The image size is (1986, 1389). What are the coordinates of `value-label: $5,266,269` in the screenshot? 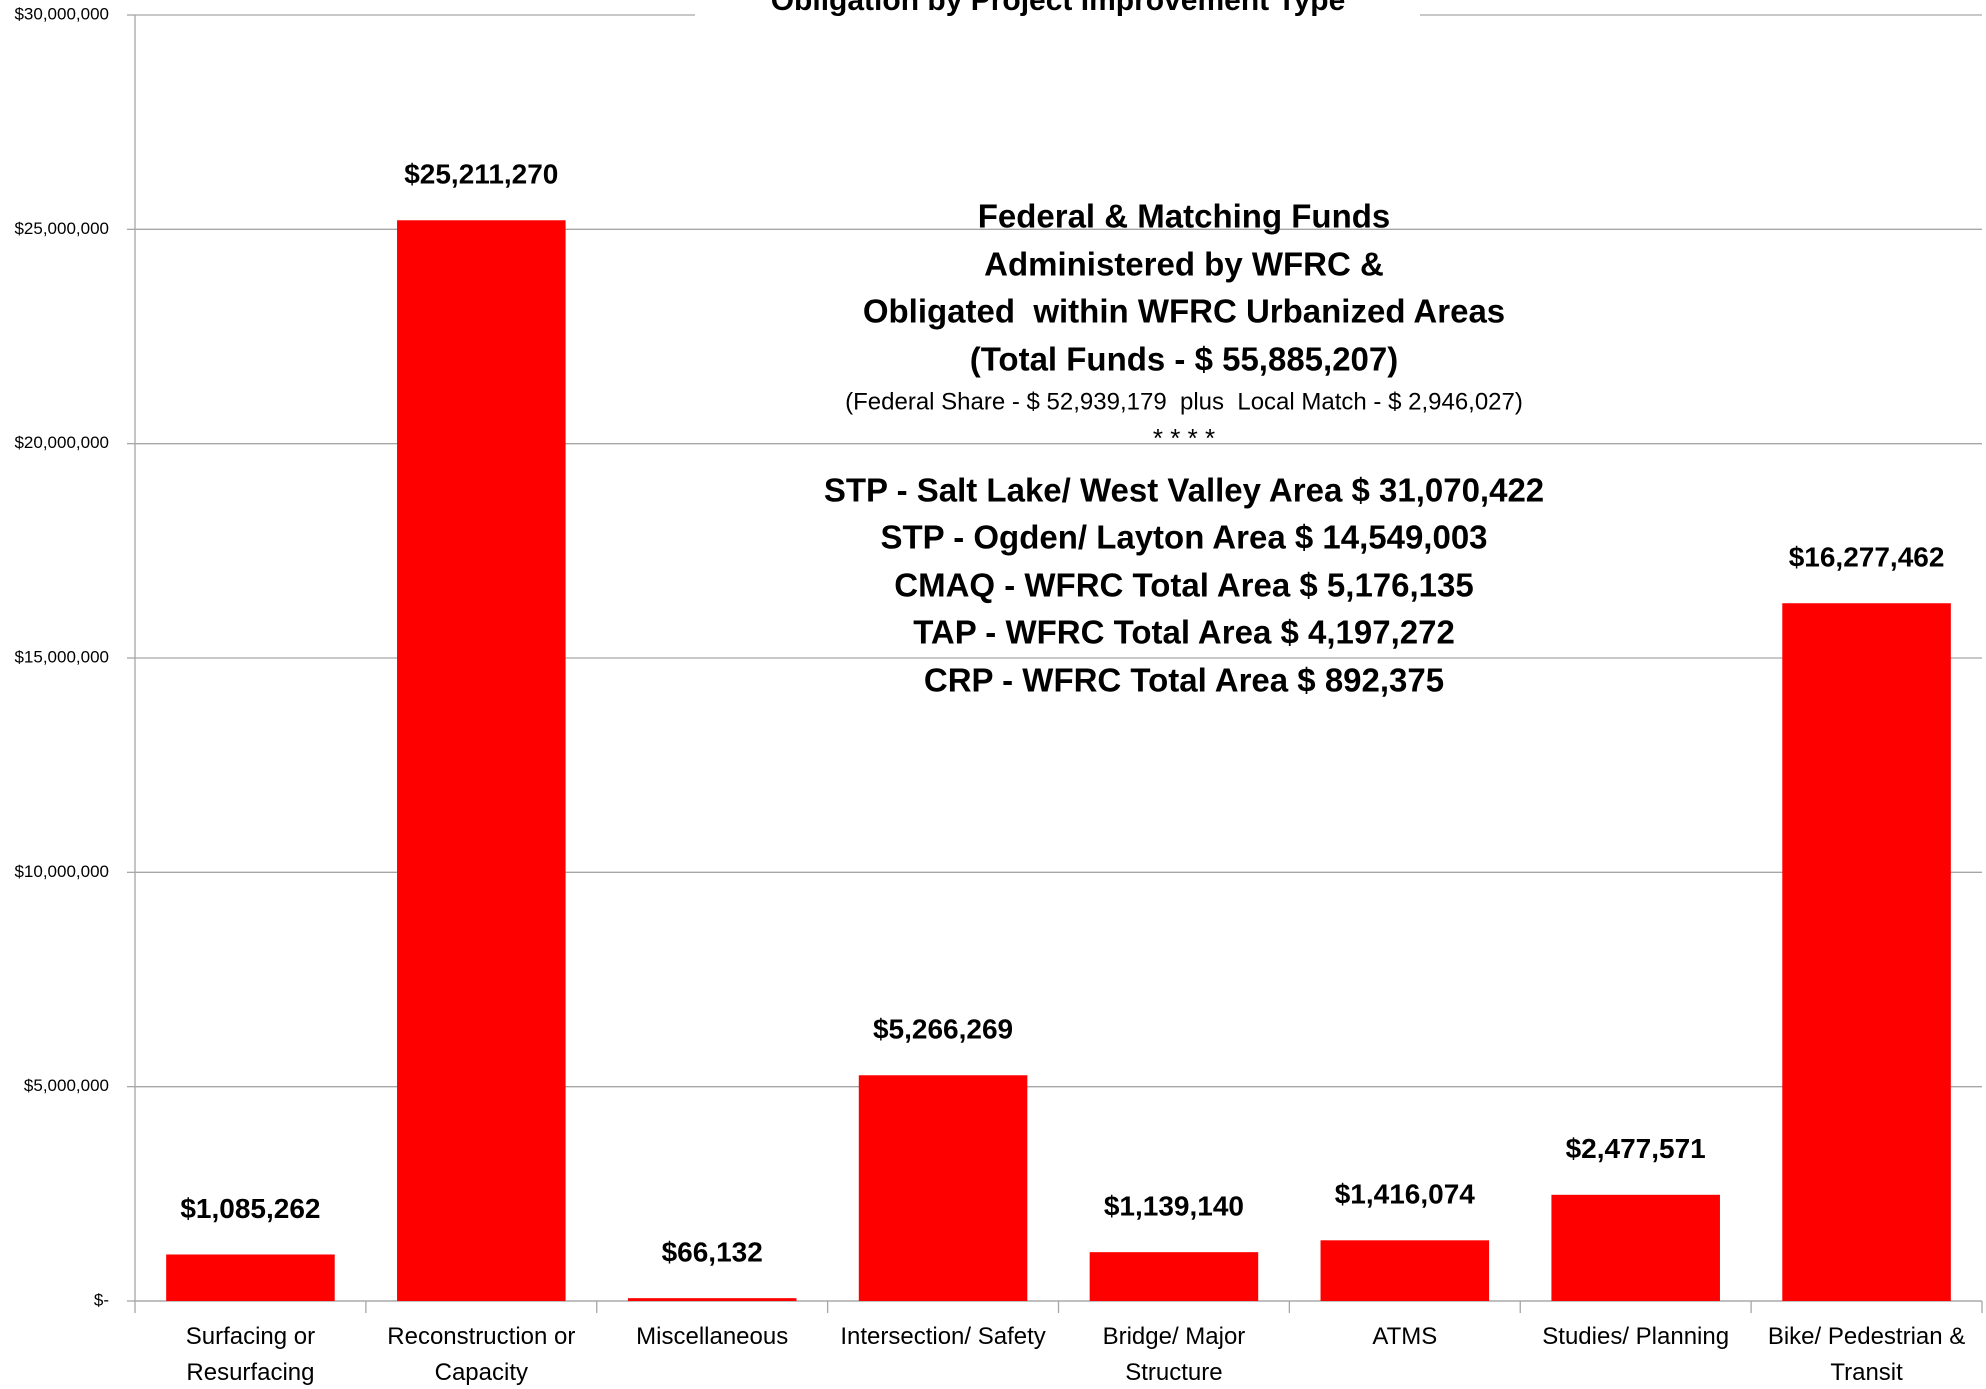 It's located at (943, 1029).